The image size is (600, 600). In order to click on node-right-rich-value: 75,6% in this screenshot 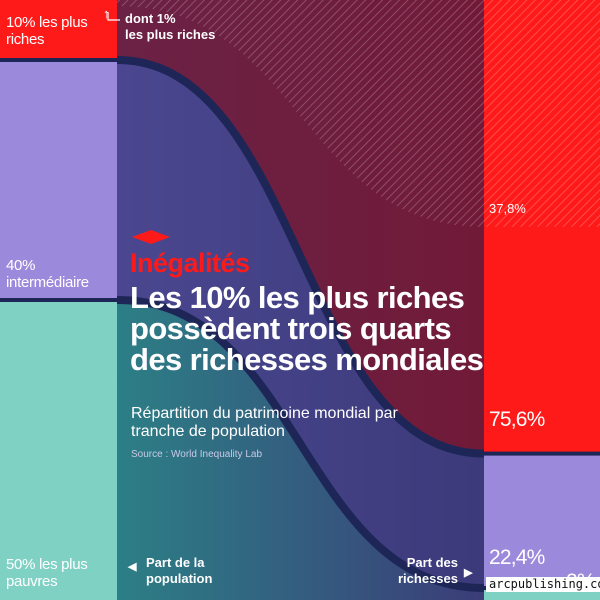, I will do `click(517, 419)`.